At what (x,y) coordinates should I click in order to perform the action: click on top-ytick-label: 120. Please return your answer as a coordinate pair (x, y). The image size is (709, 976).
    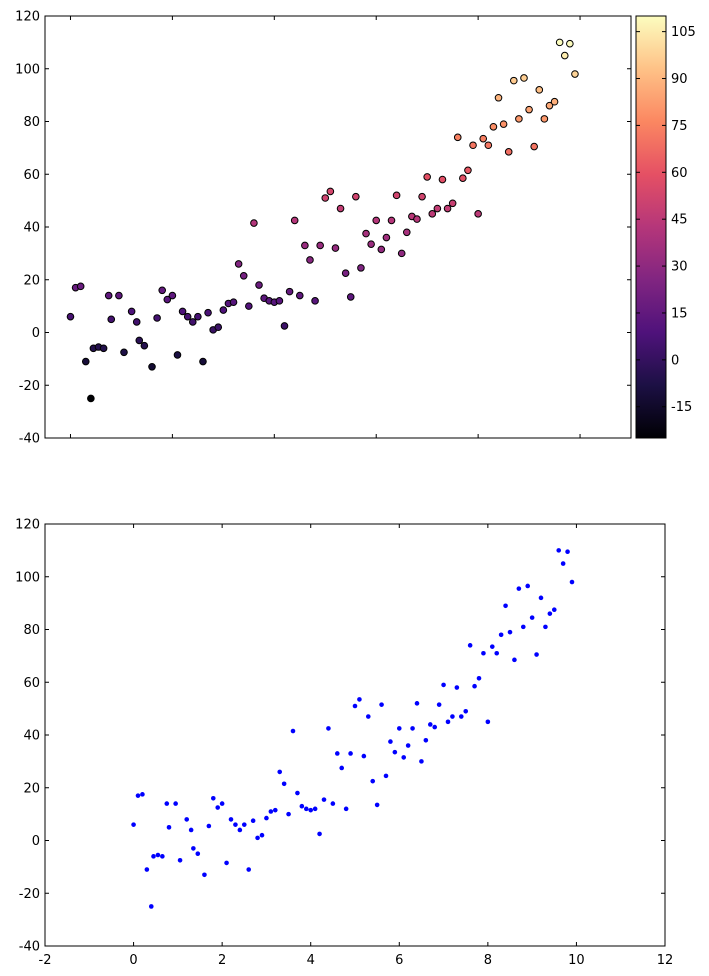
    Looking at the image, I should click on (27, 17).